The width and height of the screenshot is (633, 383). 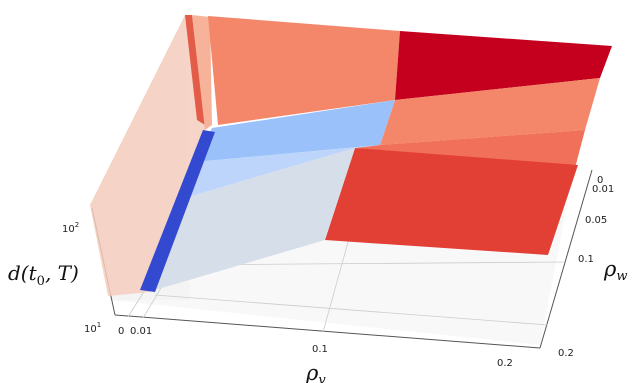 I want to click on y-tick-label: 0.01, so click(x=603, y=189).